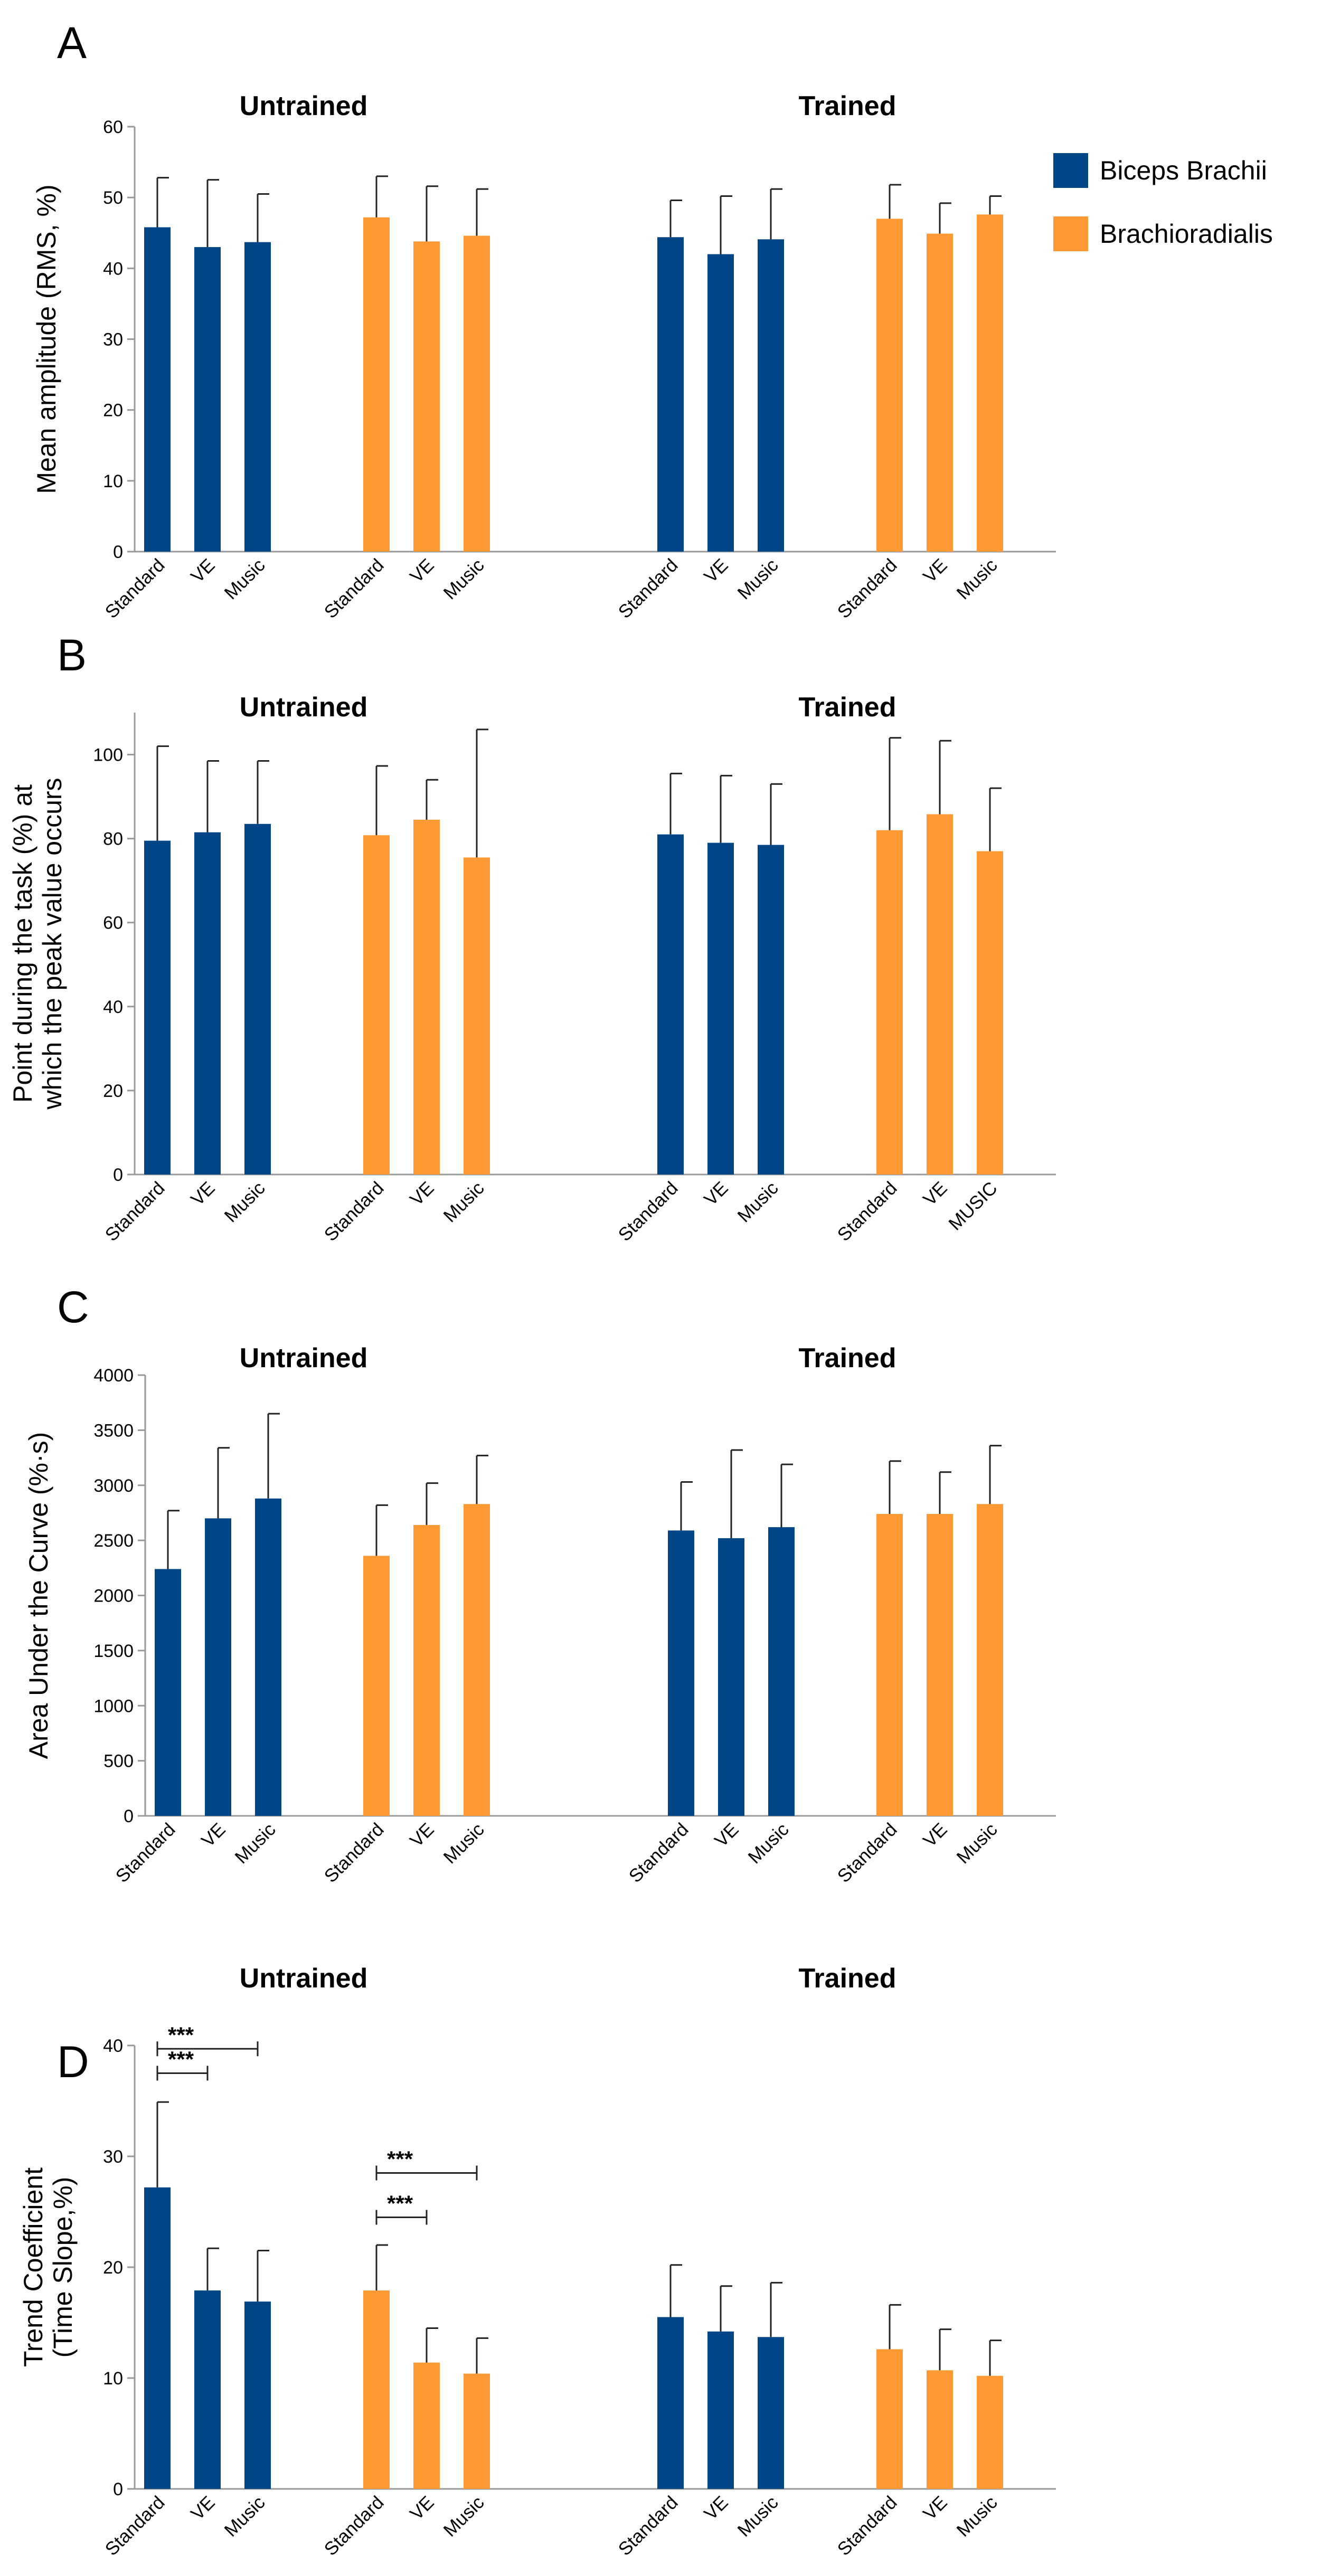 Image resolution: width=1331 pixels, height=2576 pixels. I want to click on y-axis-label-line: Trend Coefficient, so click(33, 2267).